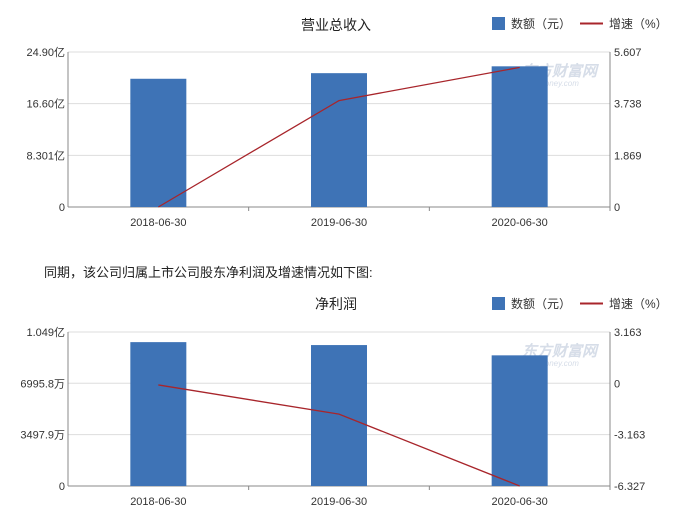 The width and height of the screenshot is (673, 519). Describe the element at coordinates (628, 53) in the screenshot. I see `revenue-y-right-tick: 5.607` at that location.